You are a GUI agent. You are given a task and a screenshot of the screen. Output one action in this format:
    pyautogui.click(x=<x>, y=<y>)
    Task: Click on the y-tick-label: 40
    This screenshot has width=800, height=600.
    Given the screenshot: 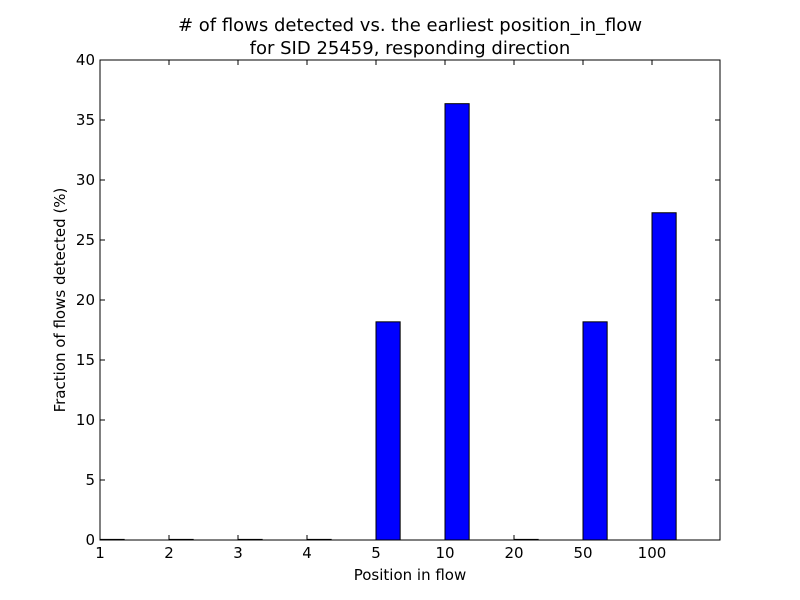 What is the action you would take?
    pyautogui.click(x=85, y=60)
    